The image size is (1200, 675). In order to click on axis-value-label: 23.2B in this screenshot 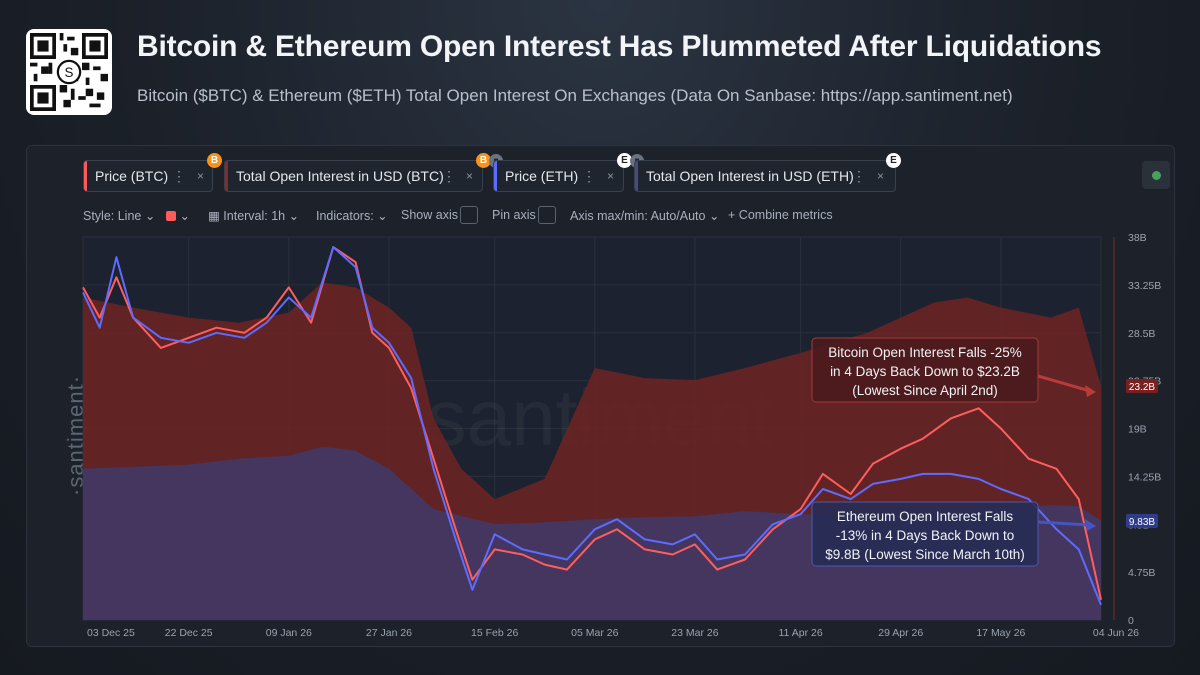, I will do `click(1142, 387)`.